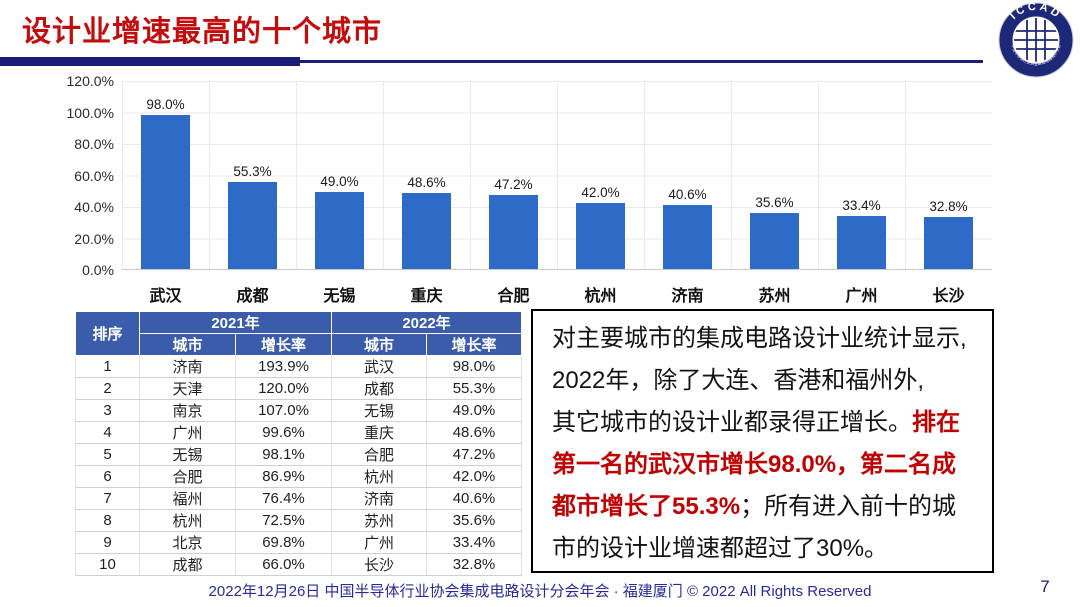 The height and width of the screenshot is (607, 1080). I want to click on y-tick-label: 60.0%, so click(94, 175).